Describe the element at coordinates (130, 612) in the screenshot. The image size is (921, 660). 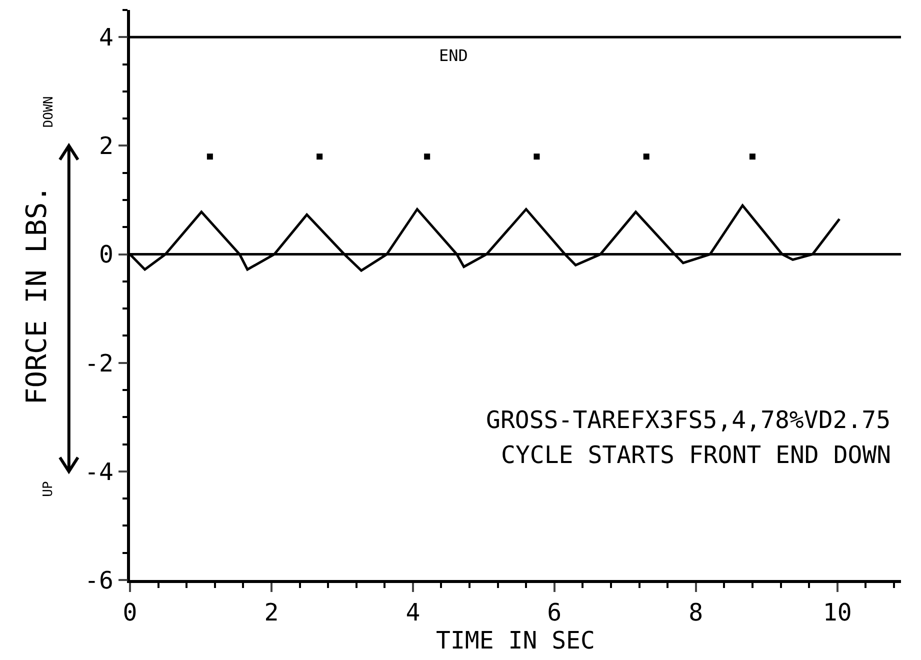
I see `x-tick-label: 0` at that location.